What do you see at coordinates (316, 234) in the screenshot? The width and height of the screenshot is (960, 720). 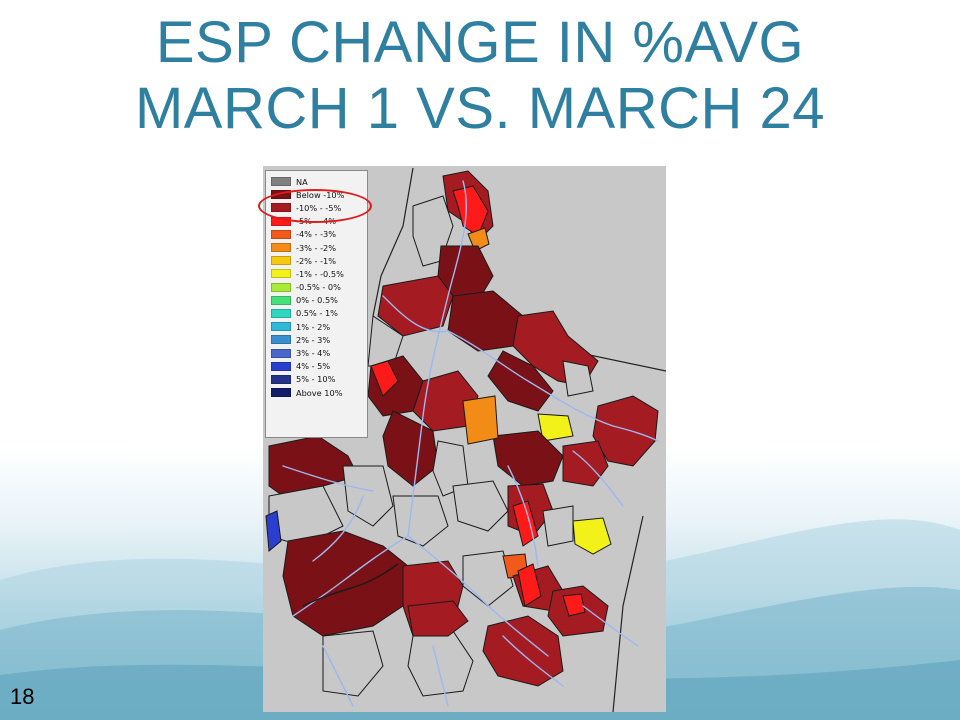 I see `legend-label: -4% - -3%` at bounding box center [316, 234].